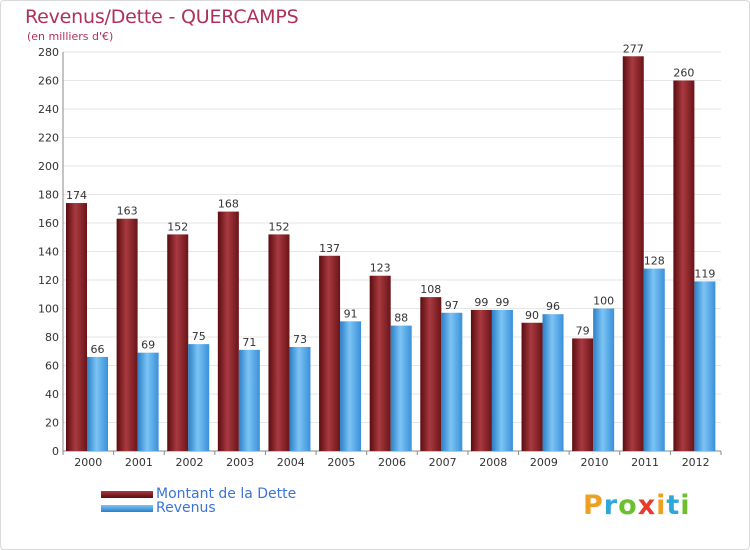 Image resolution: width=750 pixels, height=550 pixels. I want to click on x-tick-label: 2001, so click(139, 462).